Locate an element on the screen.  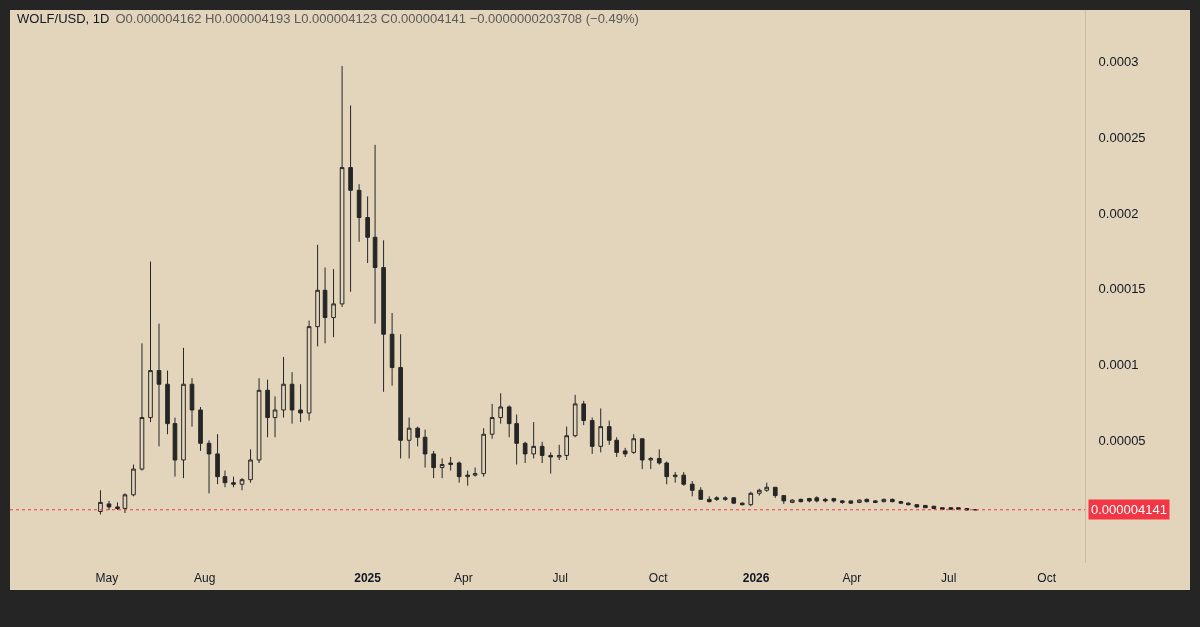
x-tick-label: May is located at coordinates (107, 578).